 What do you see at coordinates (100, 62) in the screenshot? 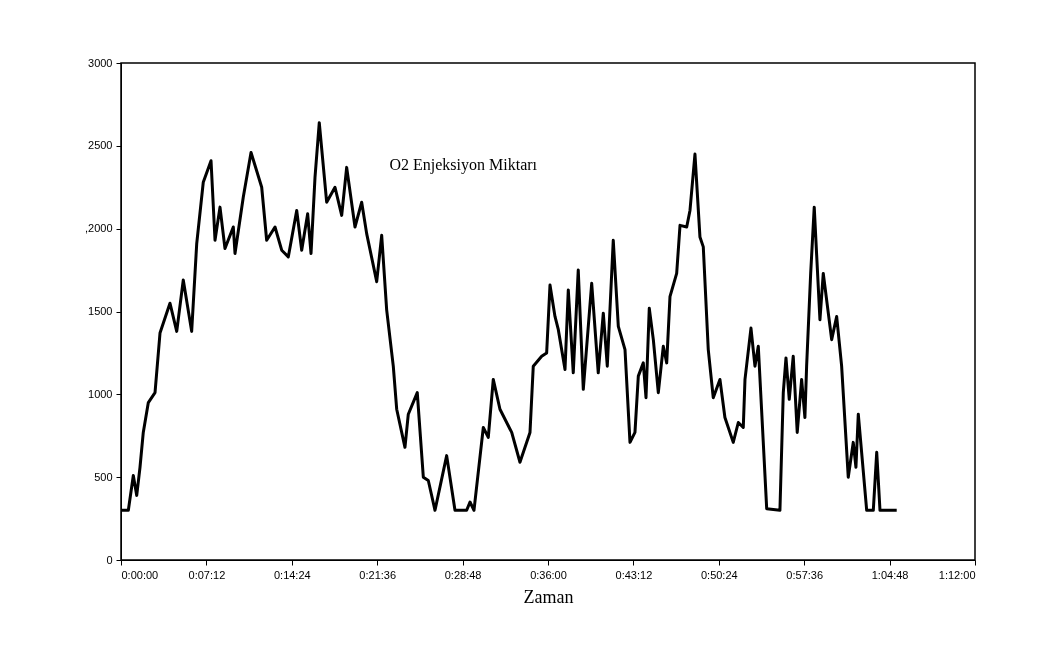
I see `y-tick-label: 3000` at bounding box center [100, 62].